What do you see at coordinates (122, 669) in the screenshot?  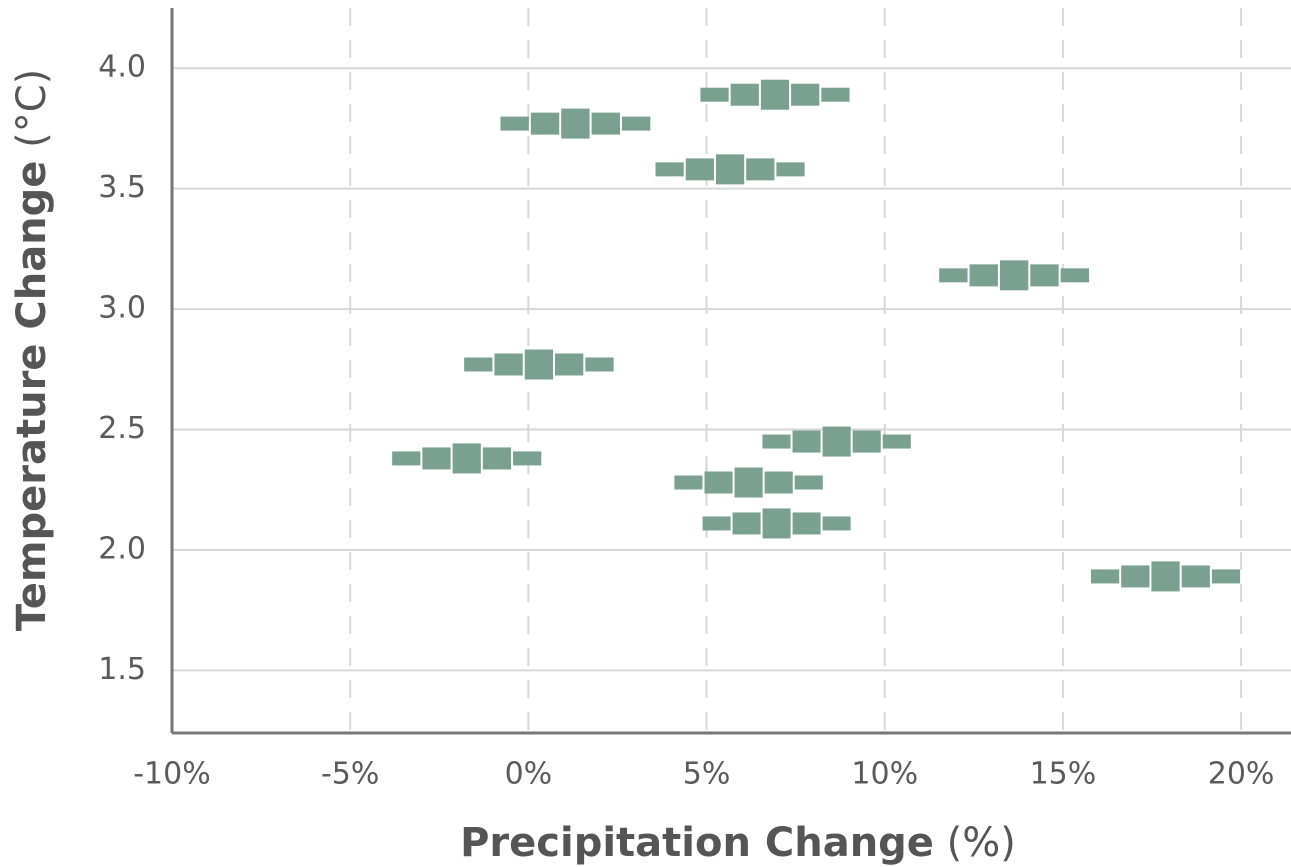 I see `y-tick-label: 1.5` at bounding box center [122, 669].